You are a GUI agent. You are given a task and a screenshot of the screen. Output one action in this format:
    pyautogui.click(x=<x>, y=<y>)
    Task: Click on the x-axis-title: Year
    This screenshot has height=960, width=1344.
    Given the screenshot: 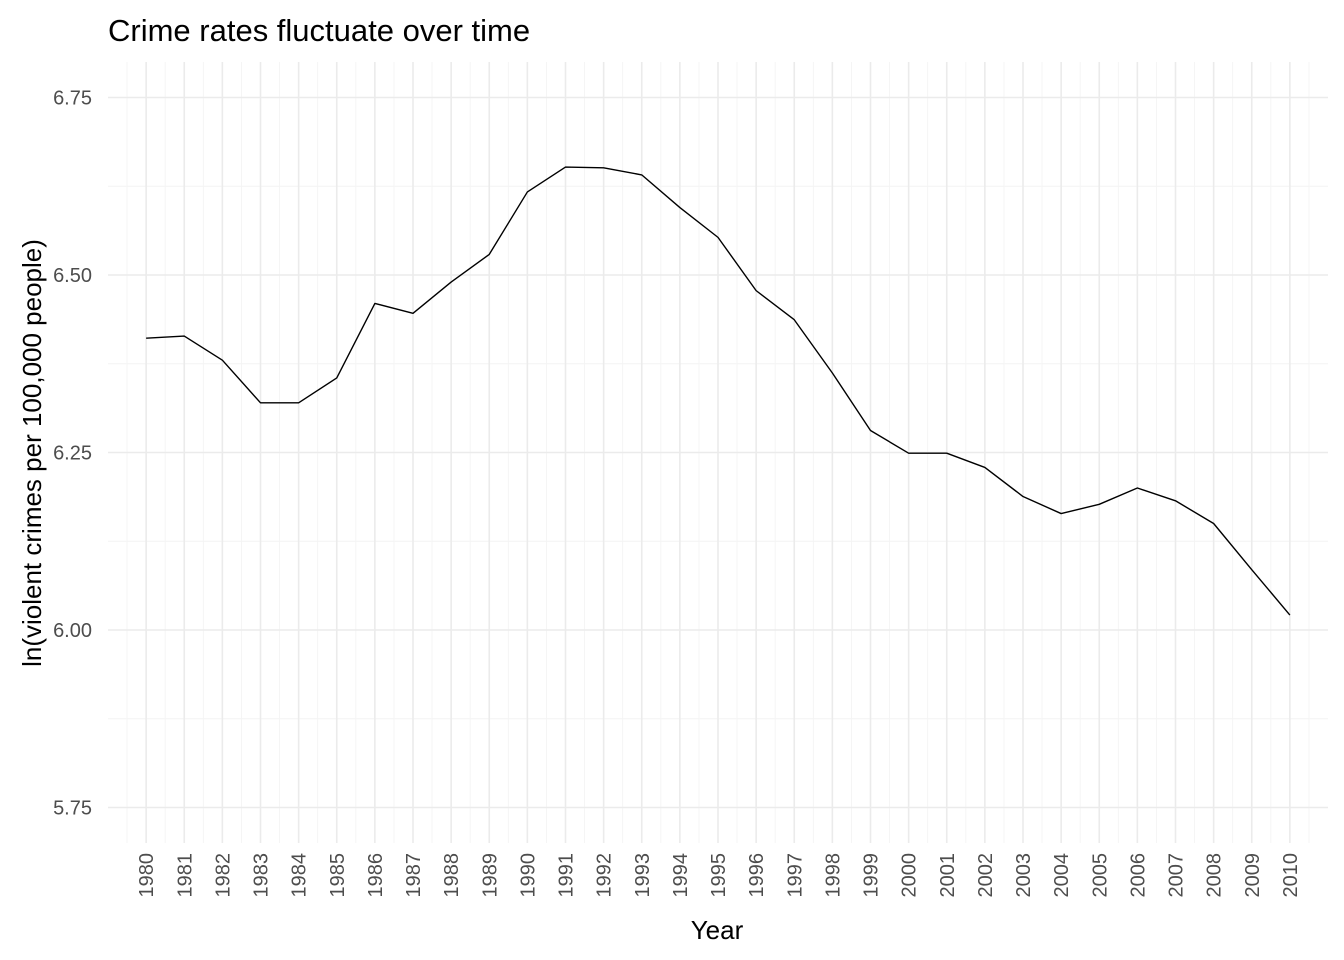 What is the action you would take?
    pyautogui.click(x=717, y=930)
    